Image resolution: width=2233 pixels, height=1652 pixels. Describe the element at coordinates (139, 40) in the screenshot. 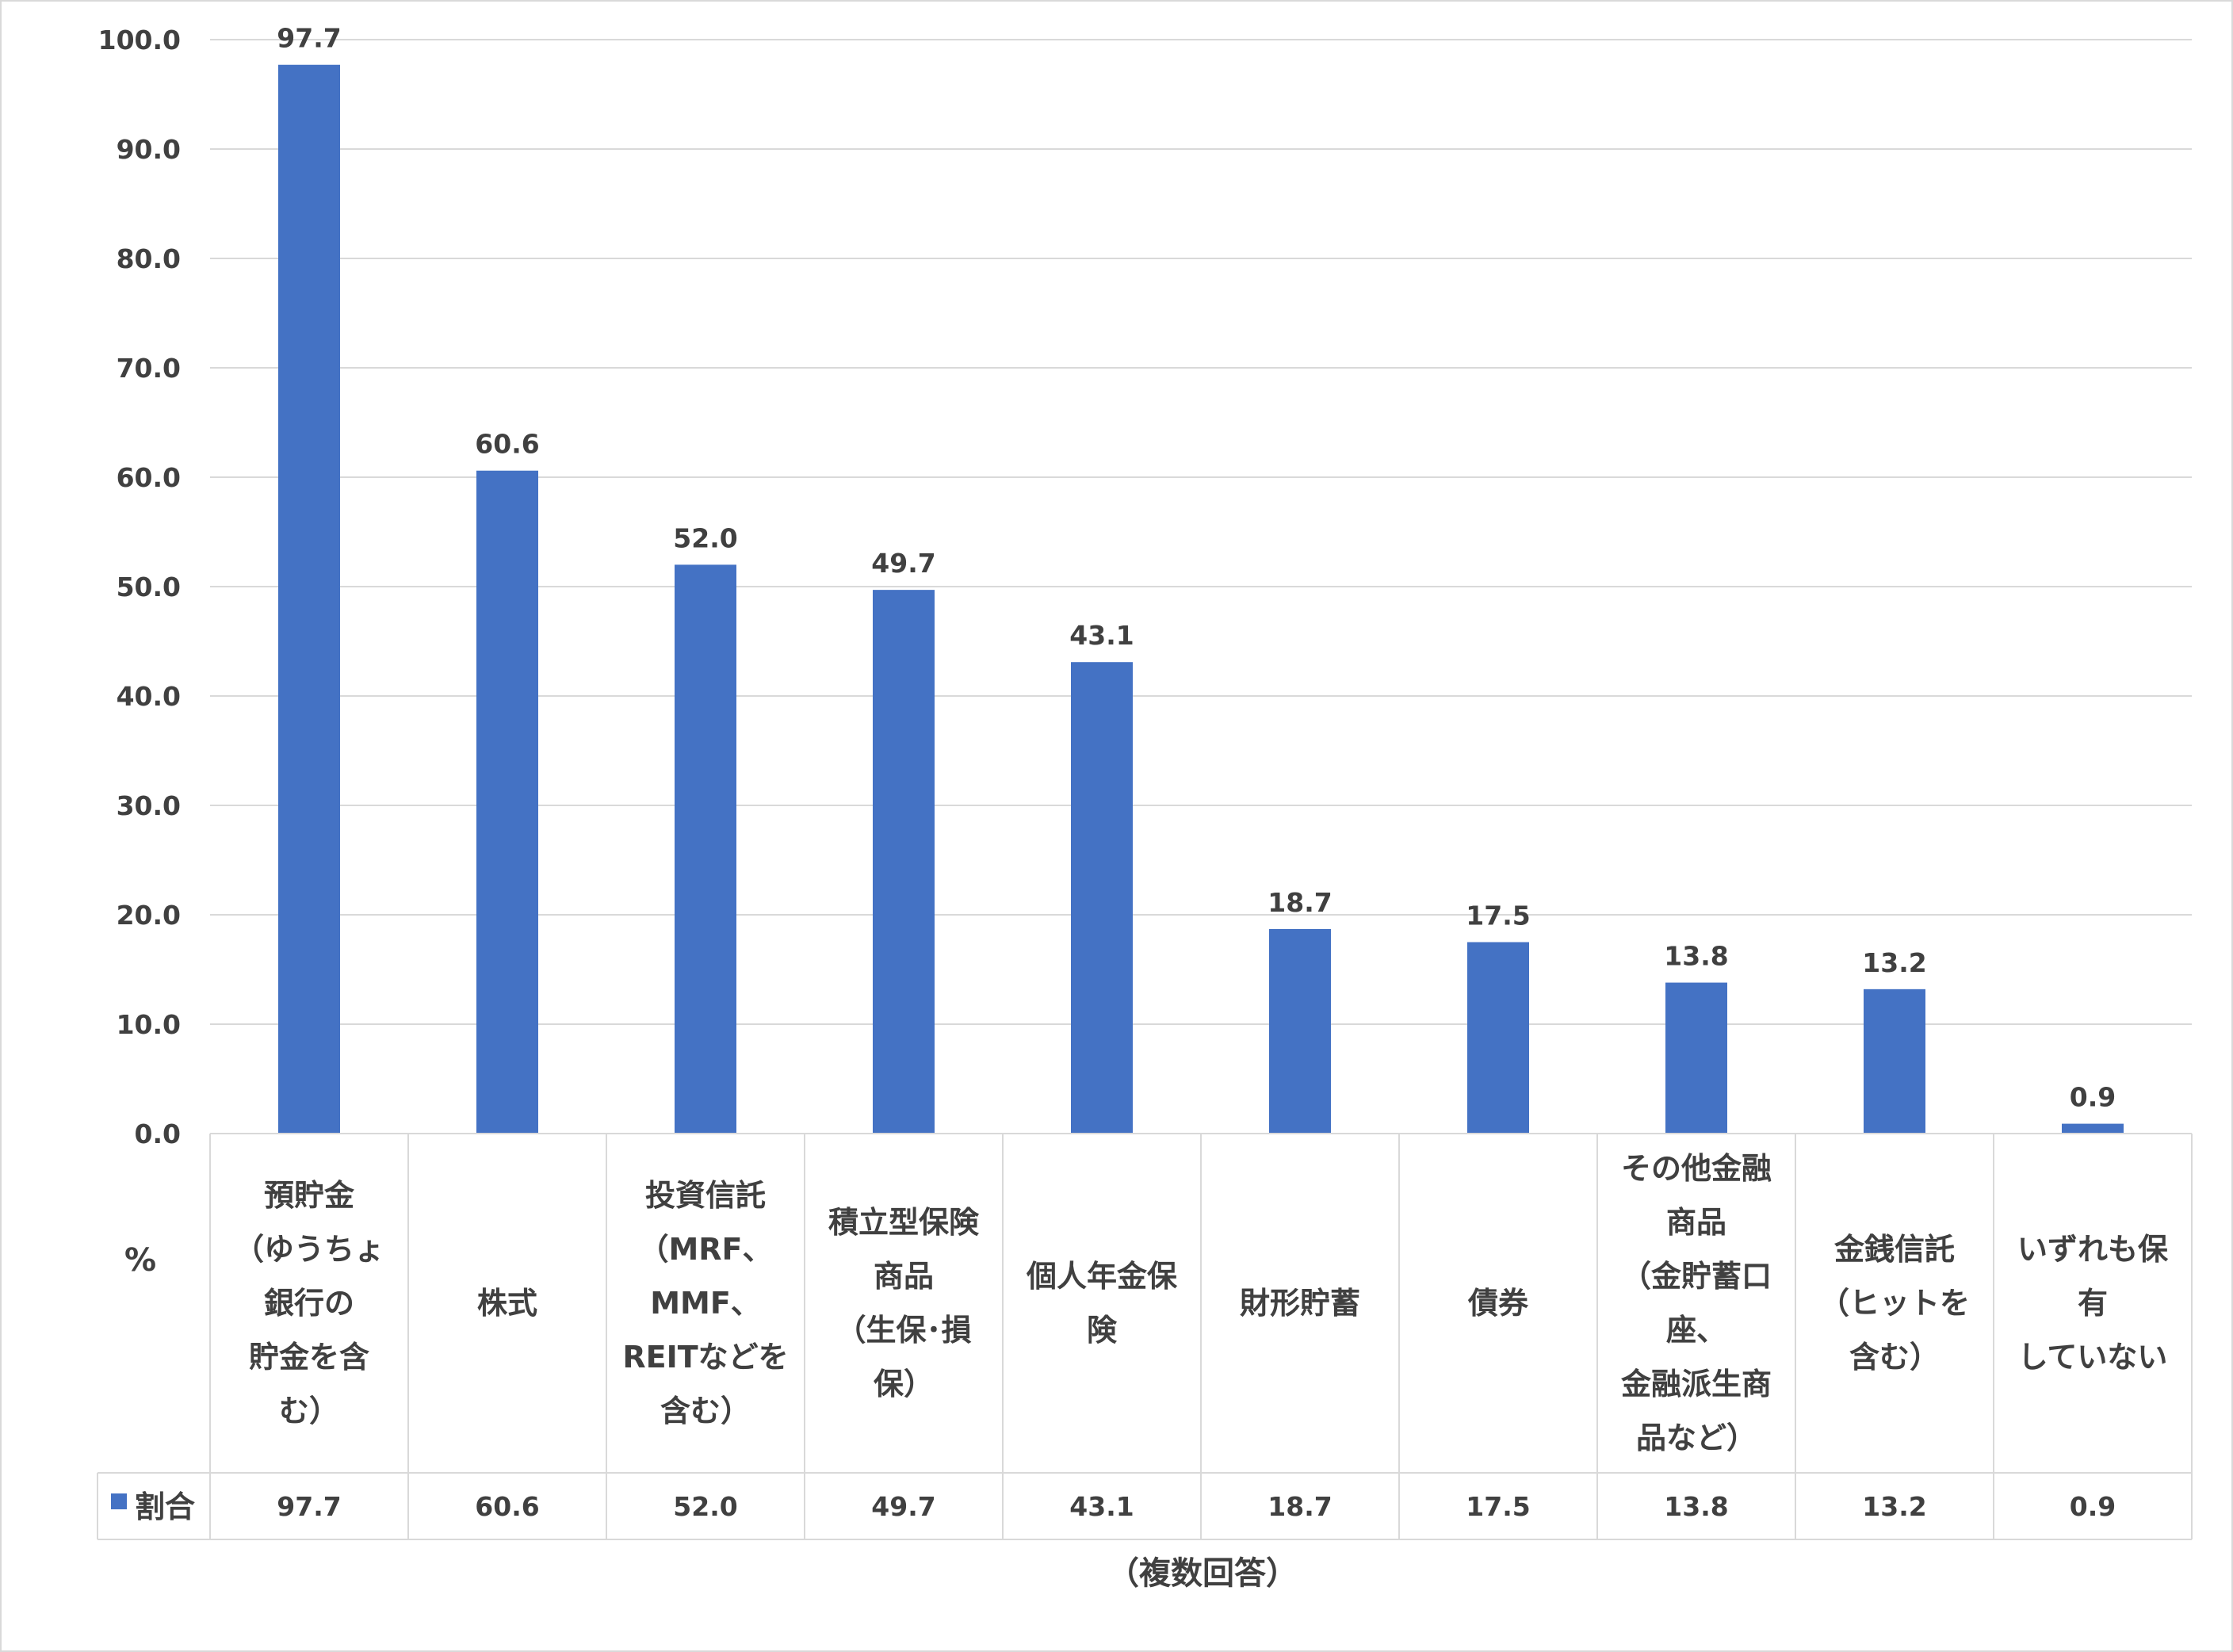

I see `y-tick-label: 100.0` at that location.